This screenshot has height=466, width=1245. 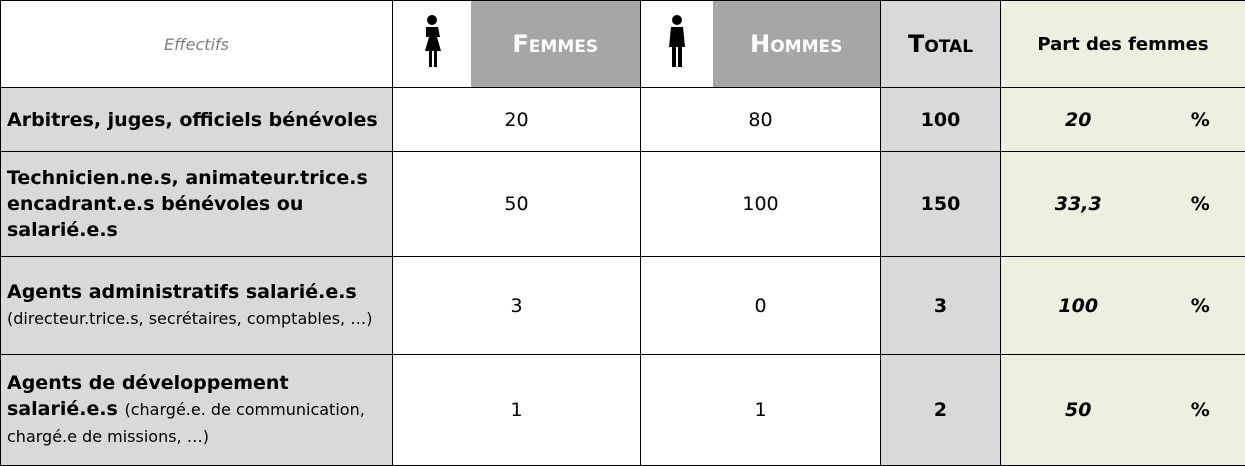 I want to click on women-count: 20, so click(x=516, y=119).